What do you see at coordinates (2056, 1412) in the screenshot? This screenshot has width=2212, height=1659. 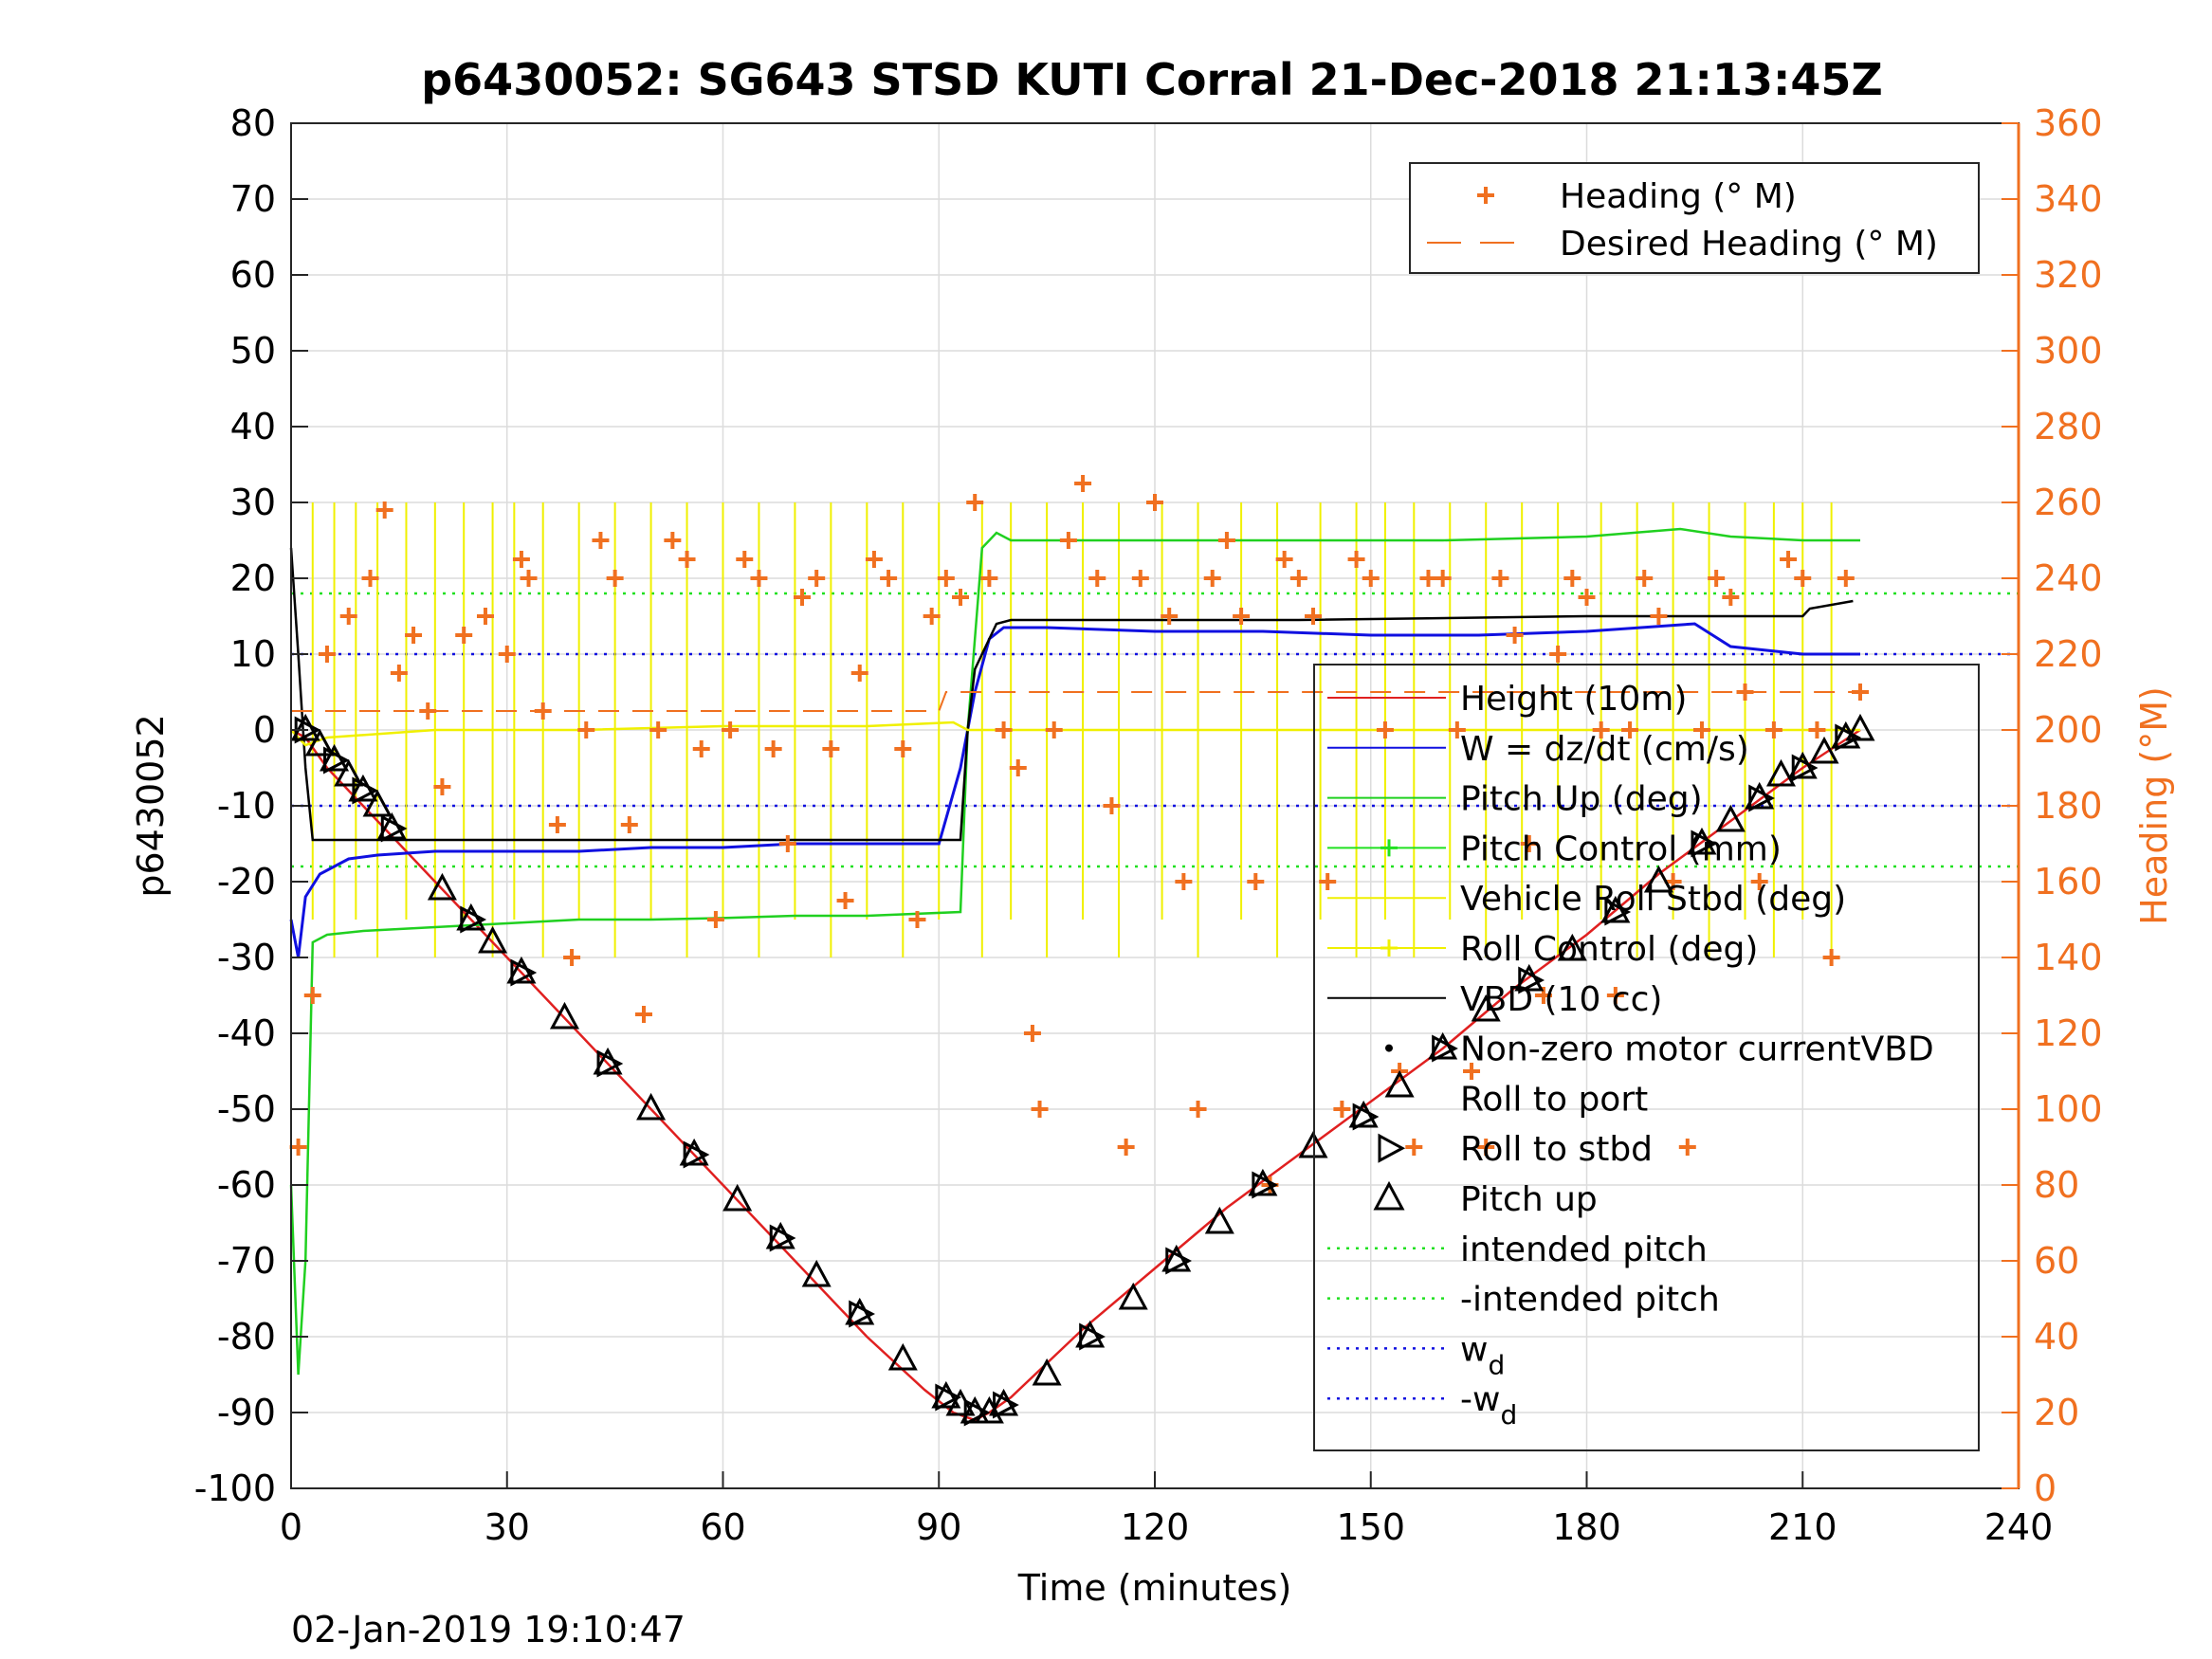 I see `y2-tick-label: 20` at bounding box center [2056, 1412].